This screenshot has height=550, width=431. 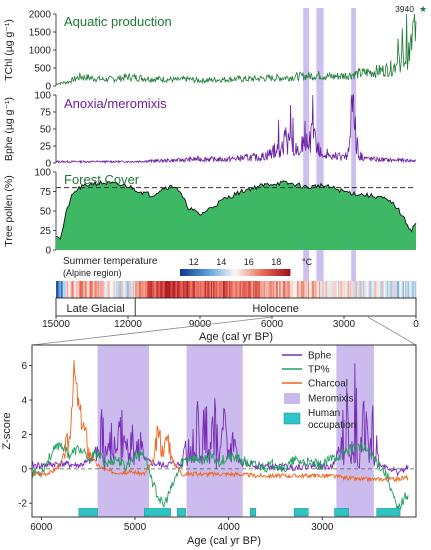 I want to click on temp-subtitle: (Alpine region), so click(x=92, y=273).